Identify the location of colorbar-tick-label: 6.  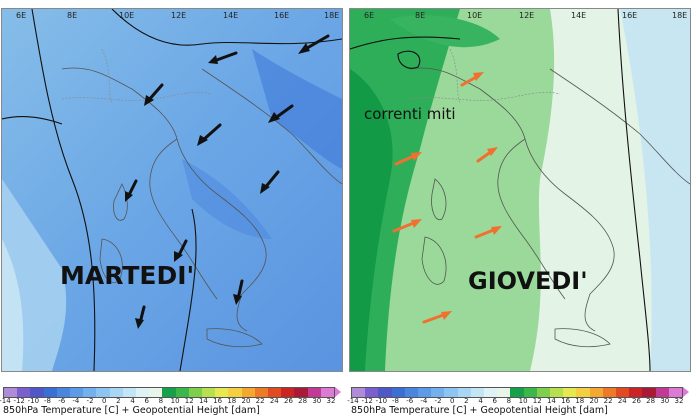
(146, 401).